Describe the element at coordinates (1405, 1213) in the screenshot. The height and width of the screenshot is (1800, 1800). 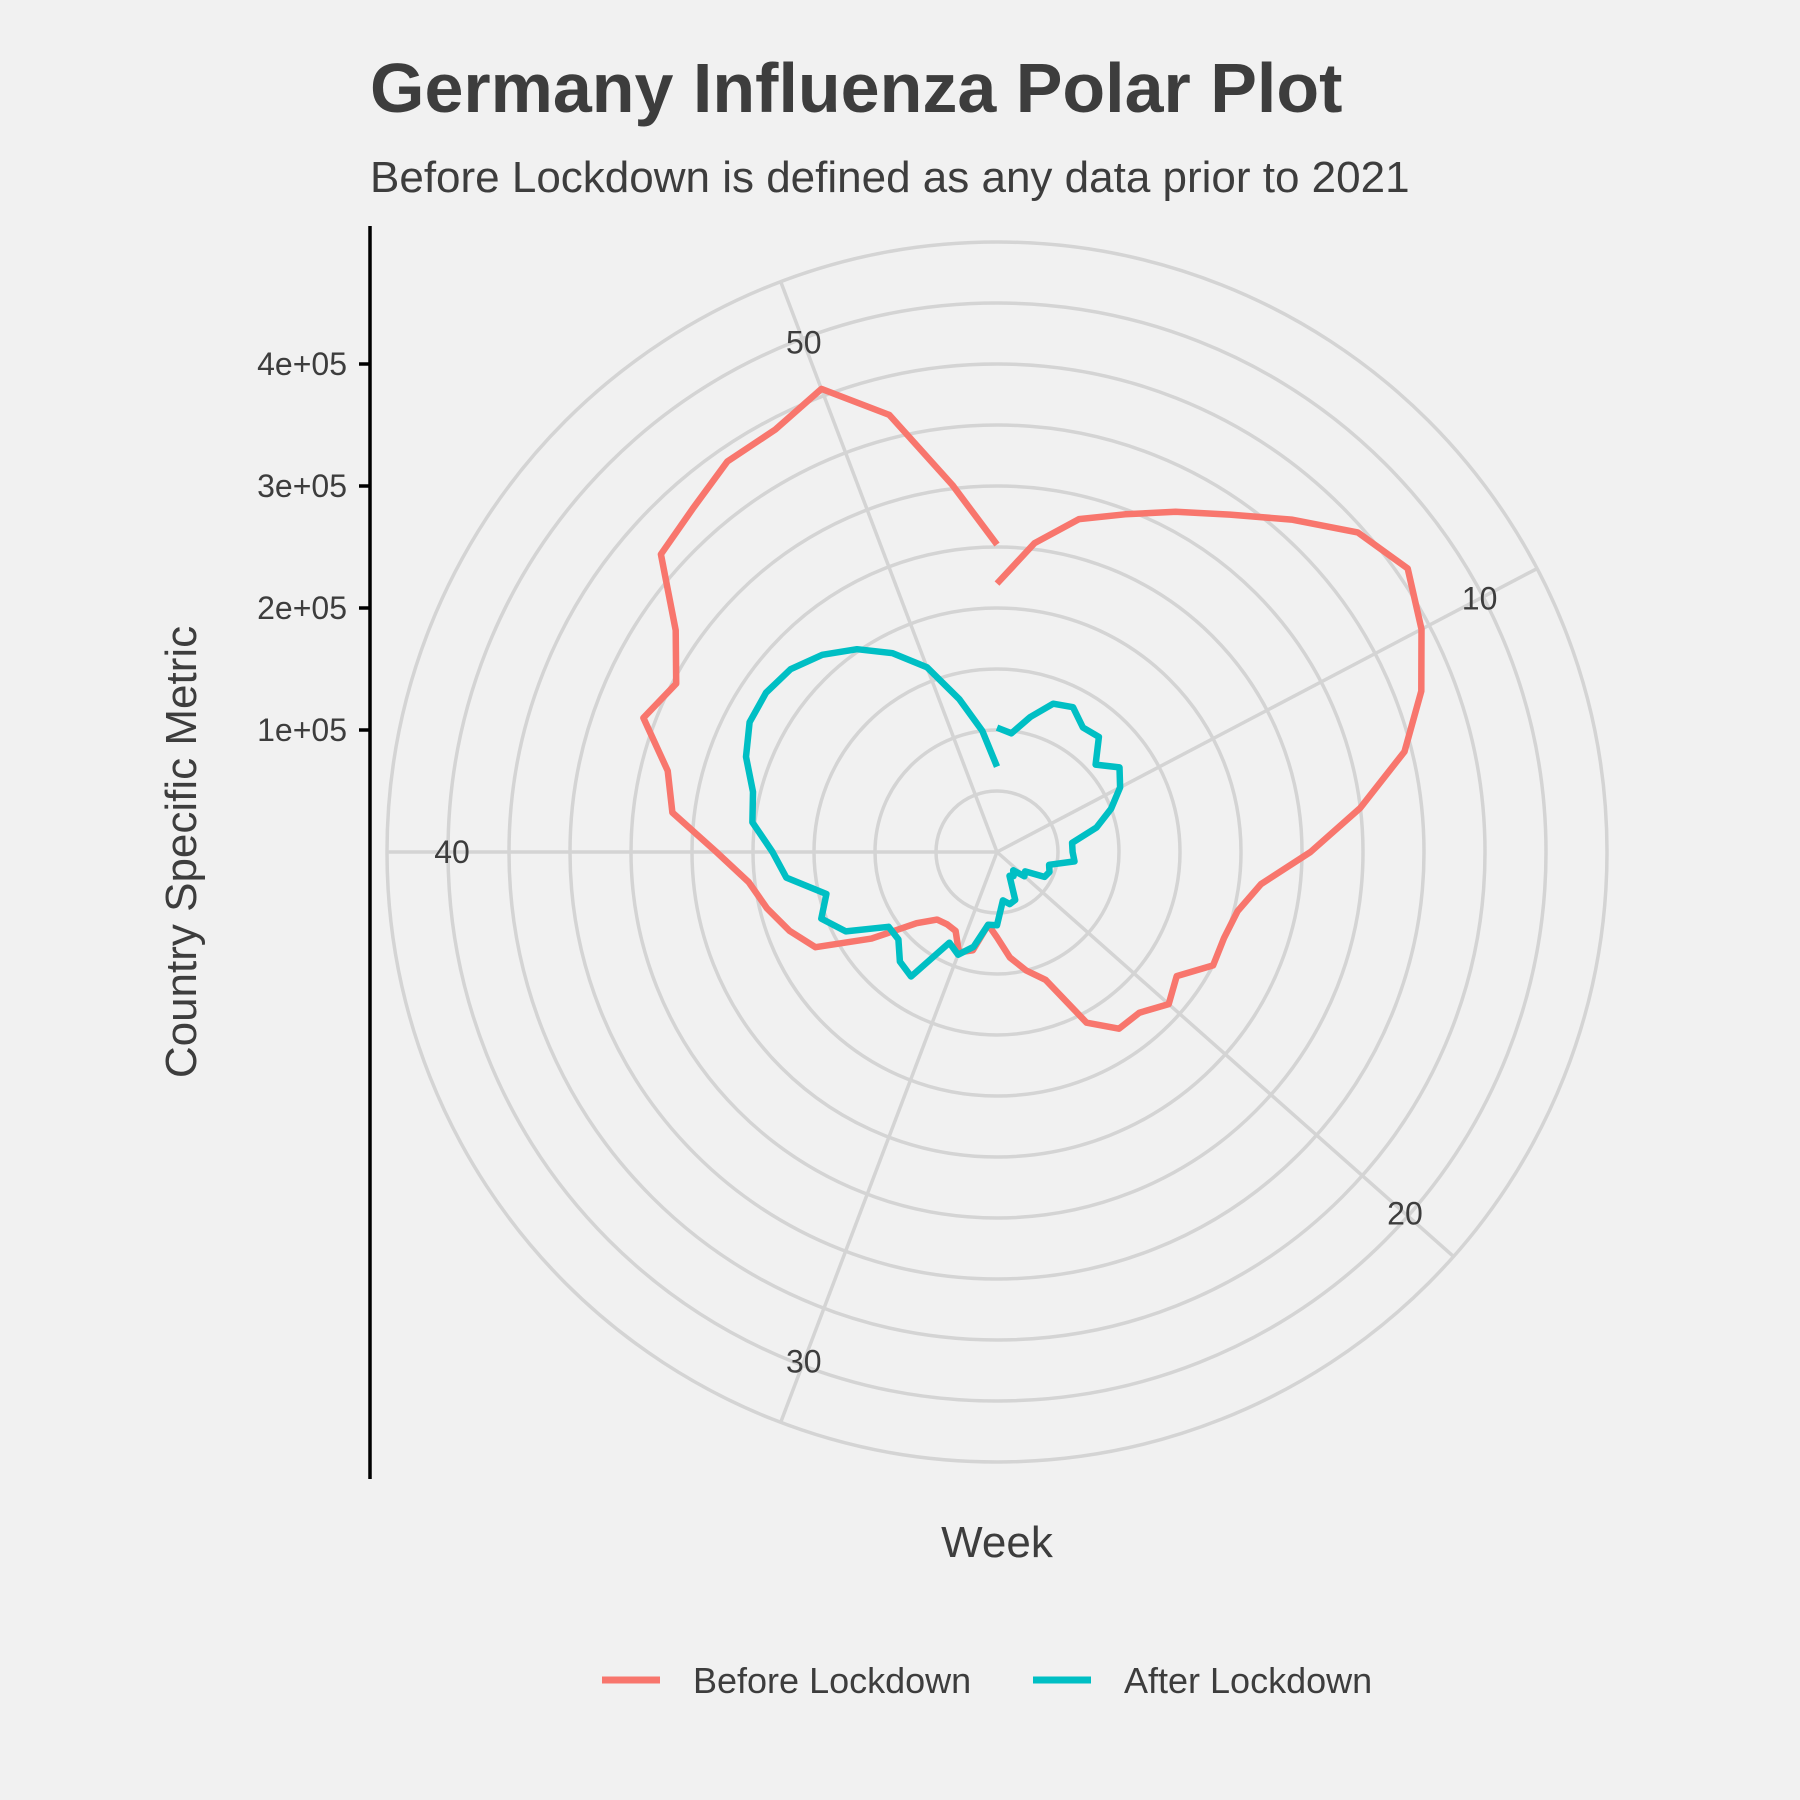
I see `x-tick-label: 20` at that location.